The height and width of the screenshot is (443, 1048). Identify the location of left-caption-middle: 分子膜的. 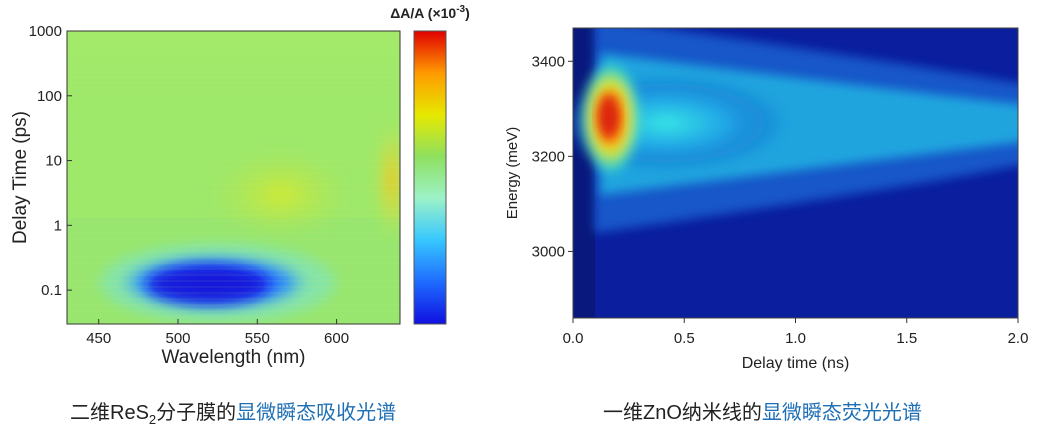
(196, 413).